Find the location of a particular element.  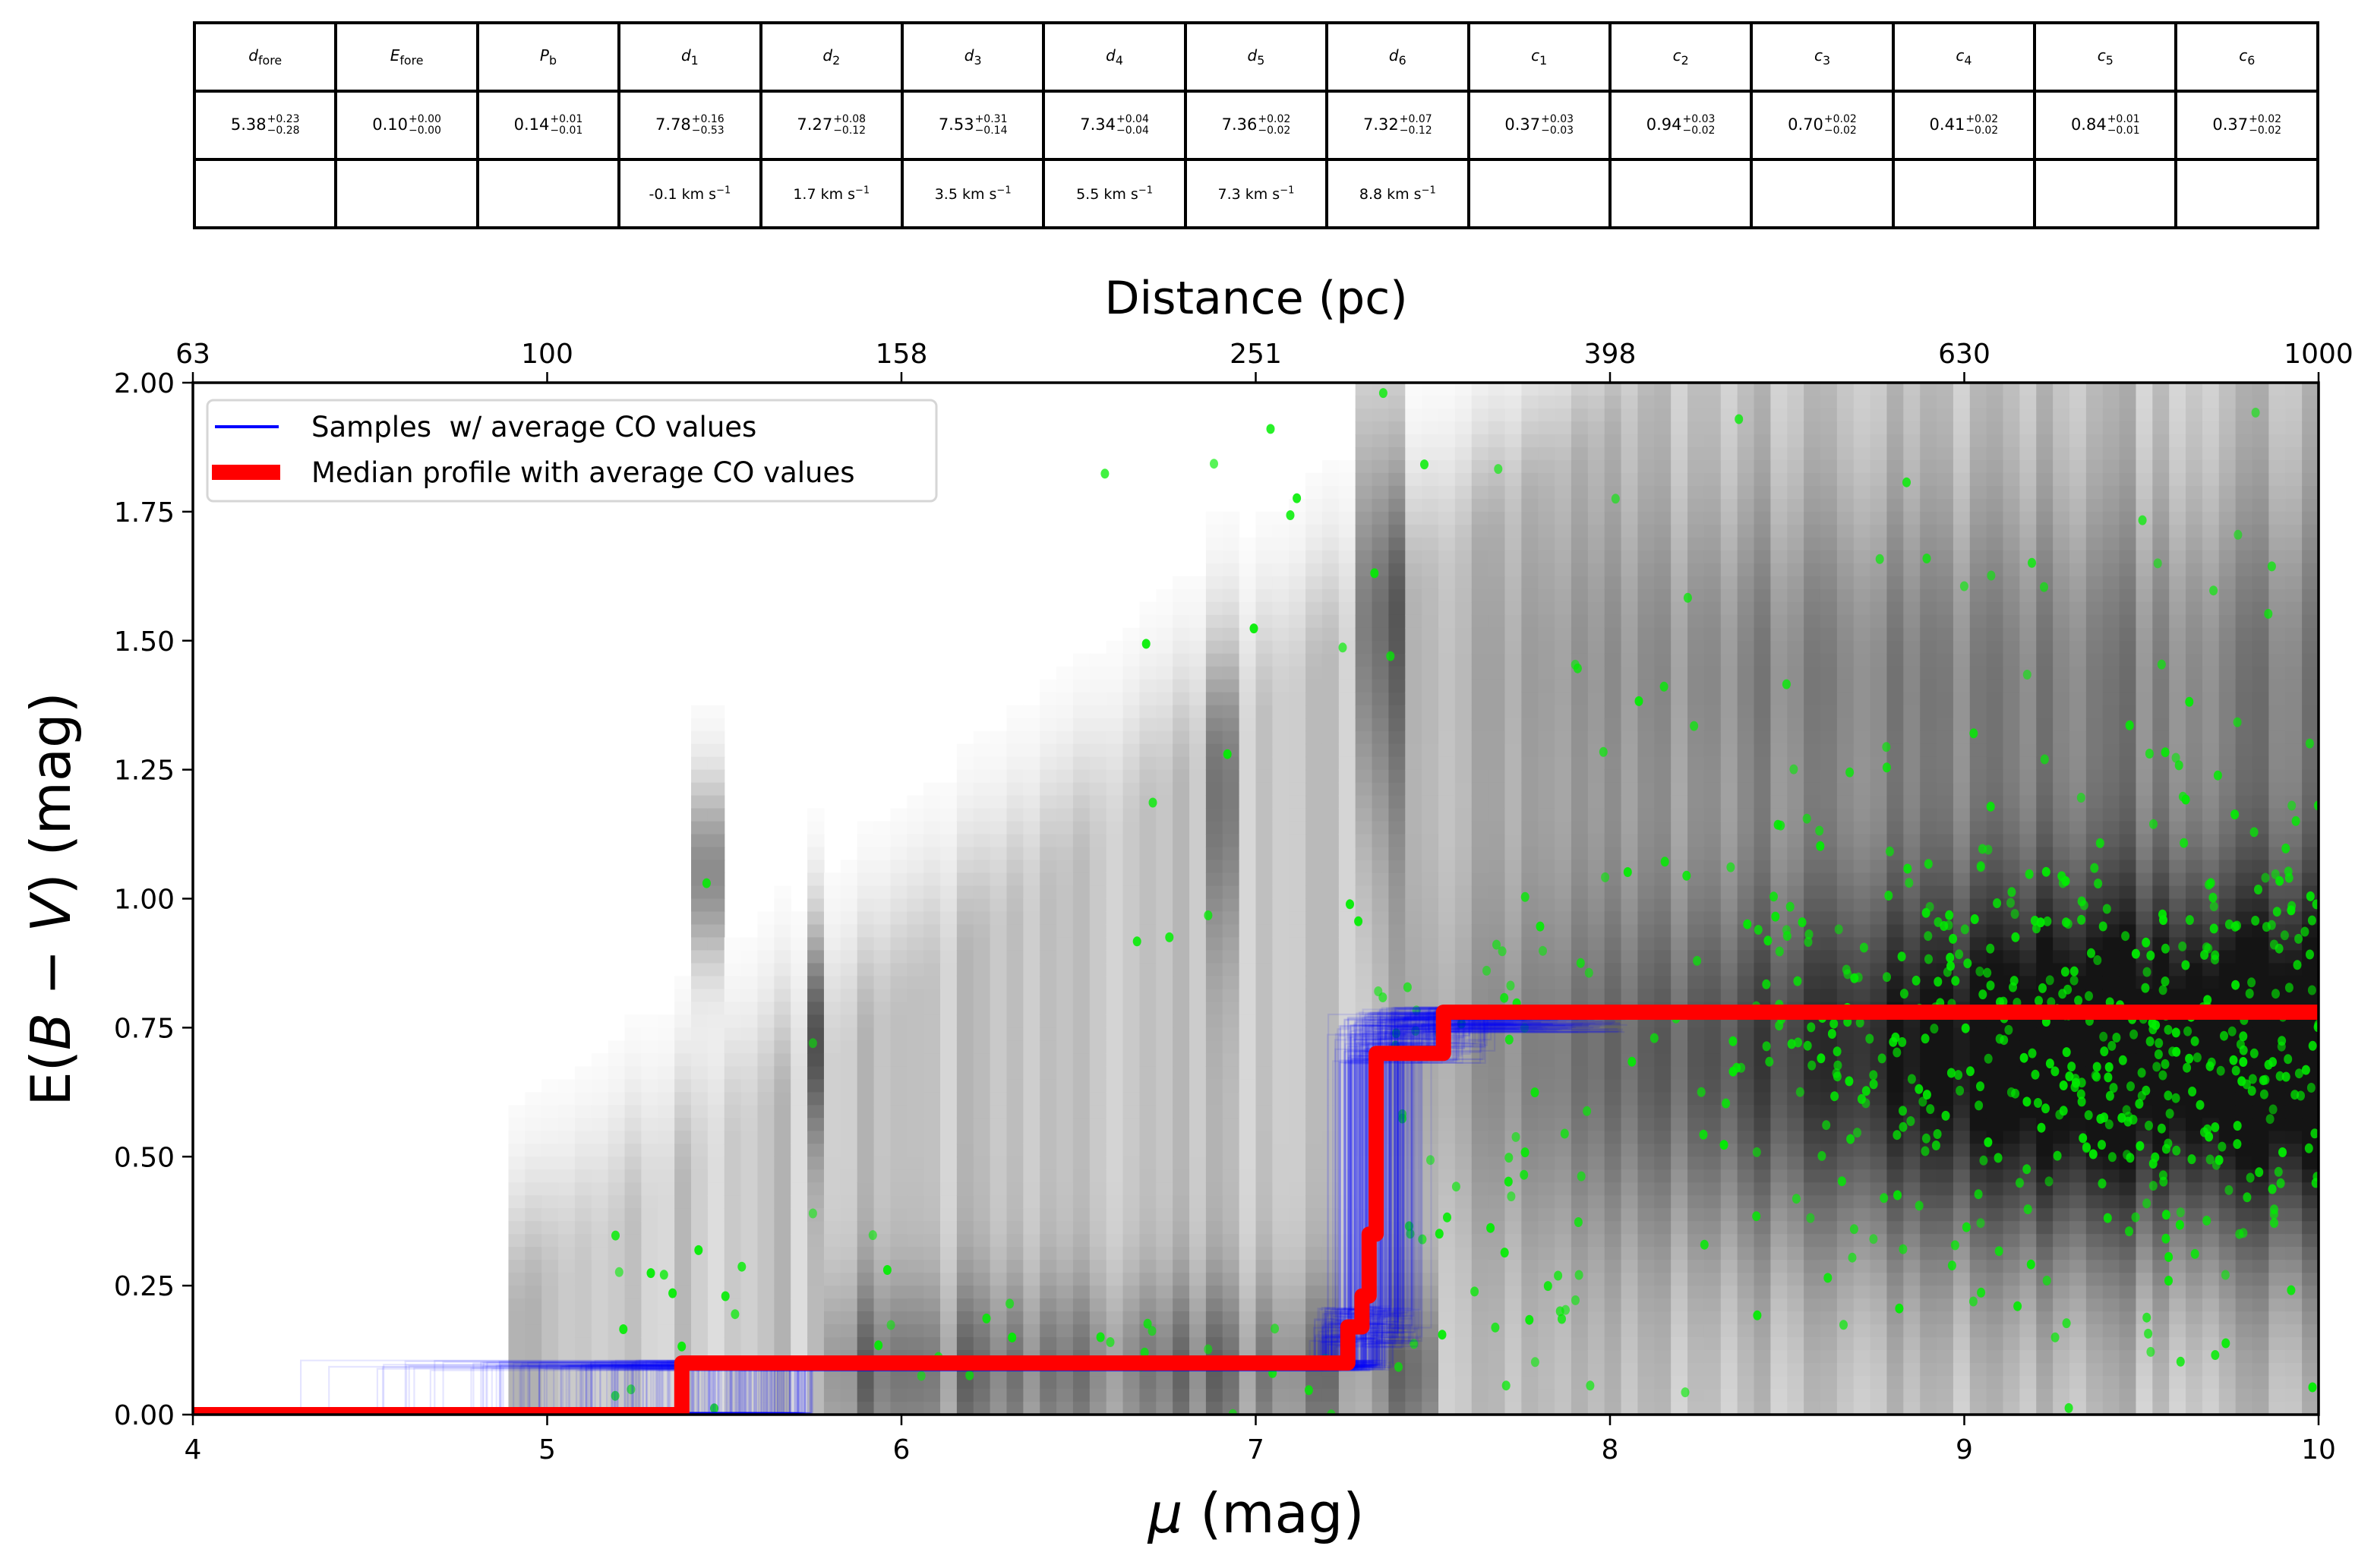

param-header-cell: Efore is located at coordinates (407, 57).